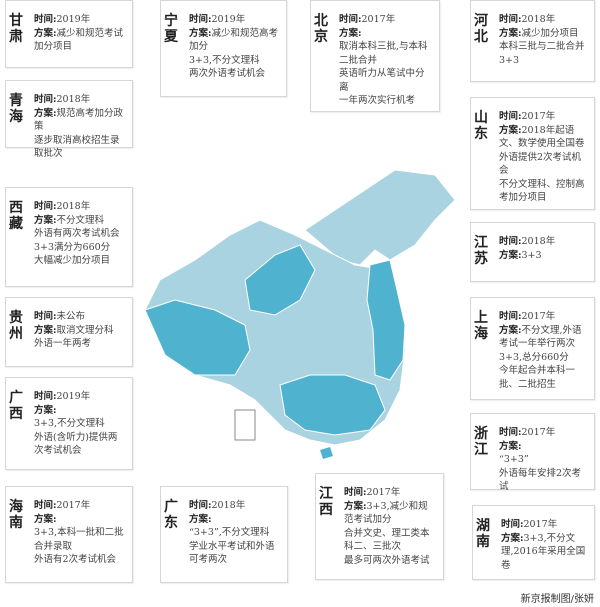 The image size is (600, 607). I want to click on province-name: 广东, so click(171, 515).